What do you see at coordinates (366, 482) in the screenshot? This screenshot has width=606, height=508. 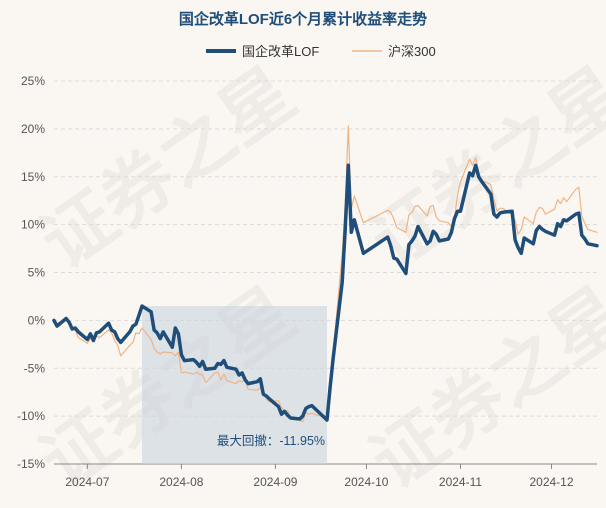 I see `x-tick-label: 2024-10` at bounding box center [366, 482].